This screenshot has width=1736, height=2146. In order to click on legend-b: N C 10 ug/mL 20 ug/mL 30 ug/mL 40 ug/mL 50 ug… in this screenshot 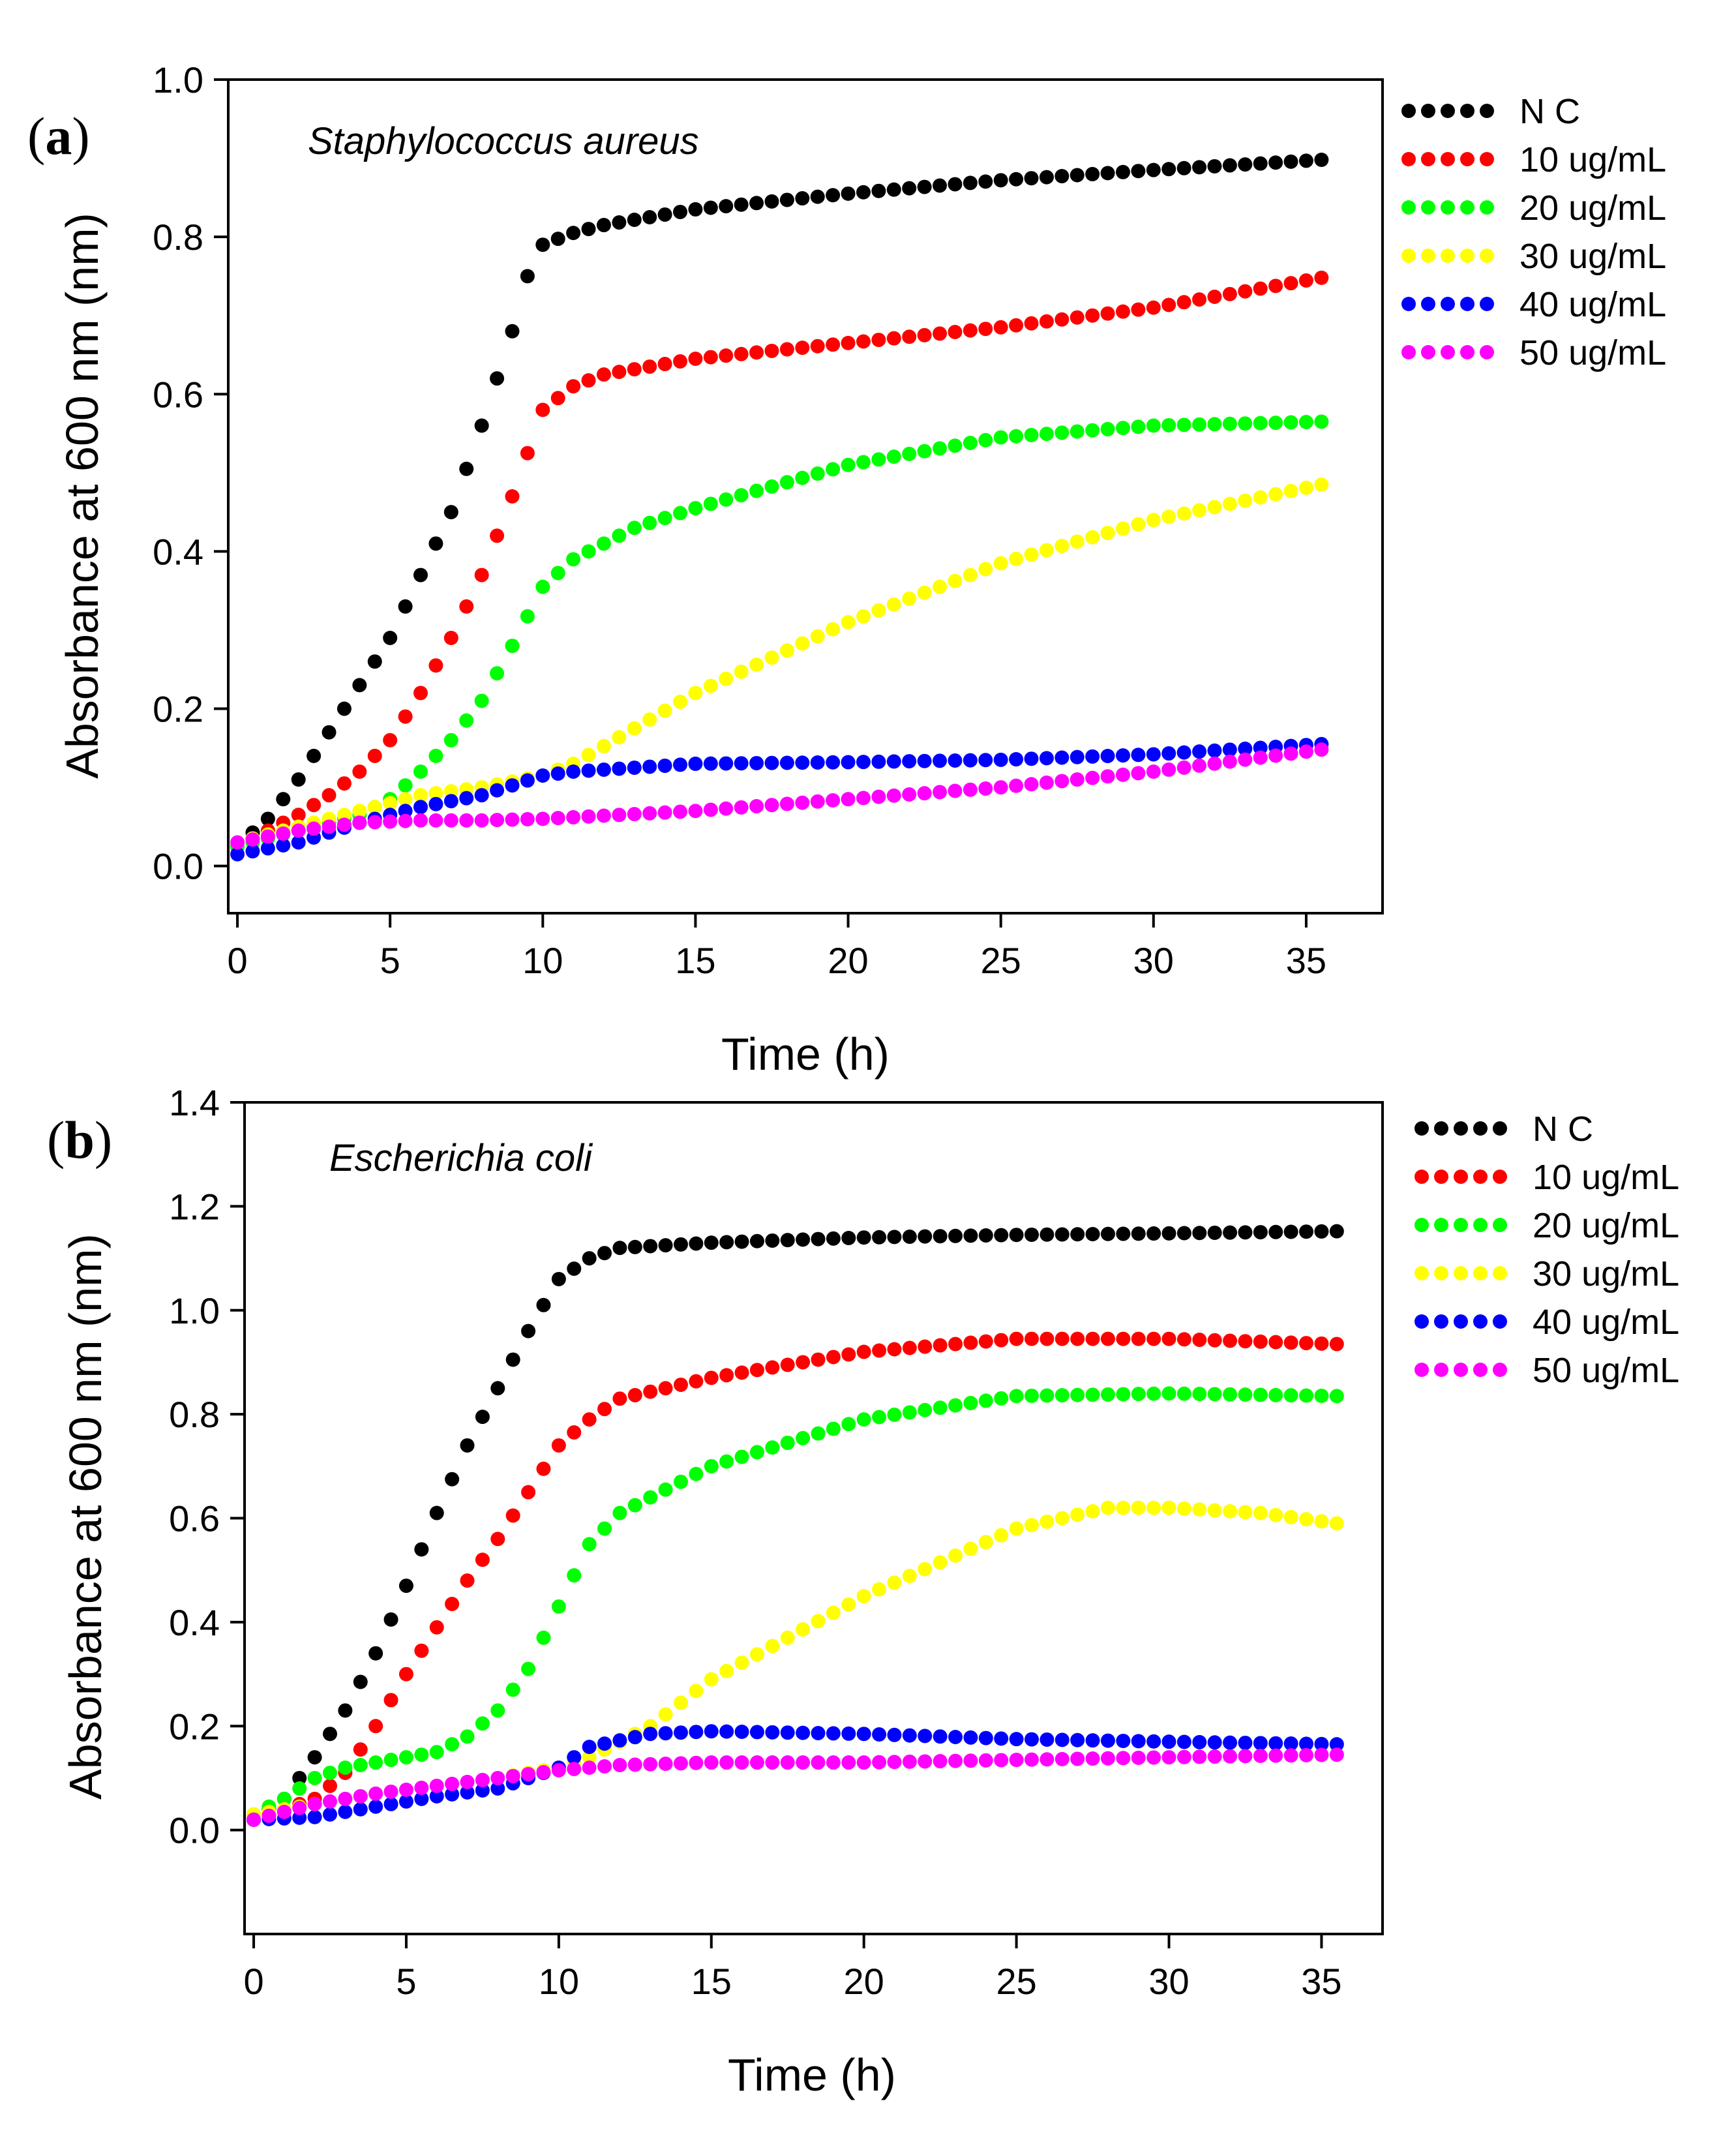, I will do `click(1546, 1250)`.